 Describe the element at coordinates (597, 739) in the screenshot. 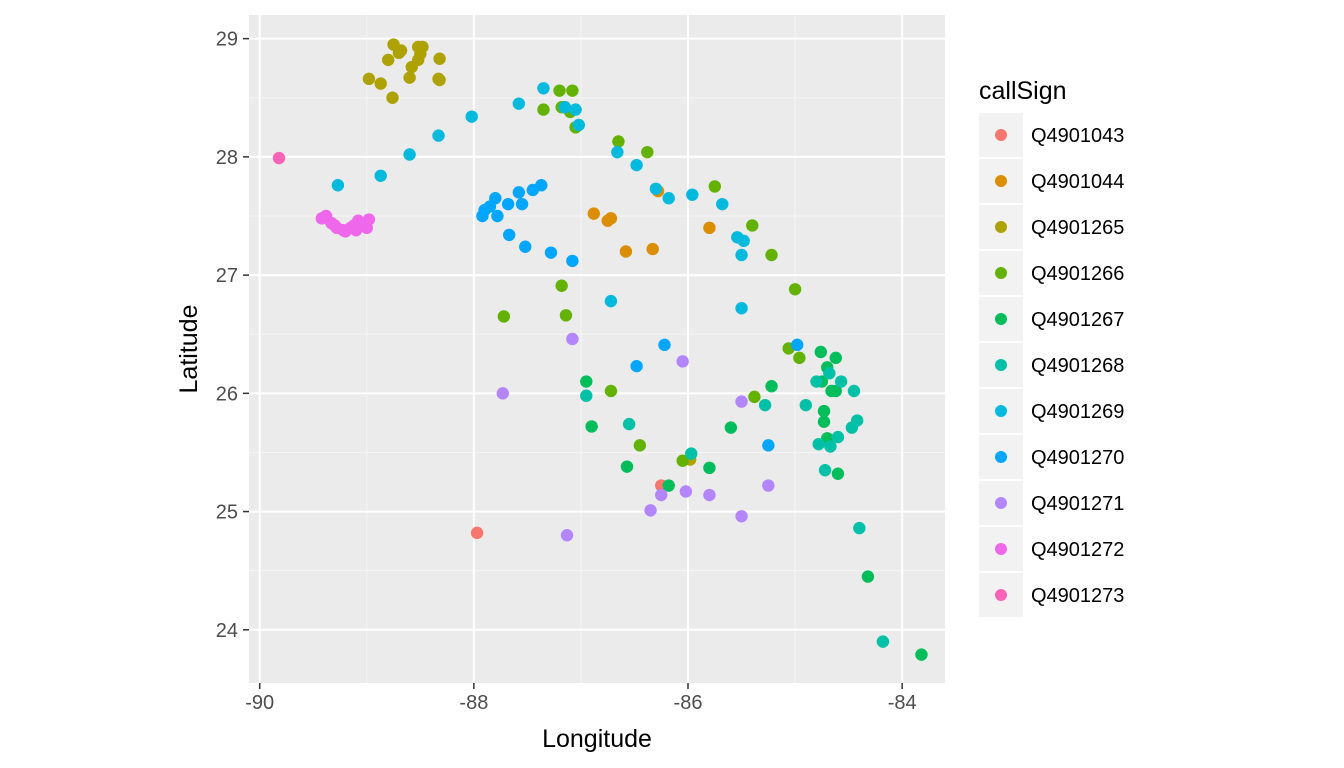

I see `x-axis-title: Longitude` at that location.